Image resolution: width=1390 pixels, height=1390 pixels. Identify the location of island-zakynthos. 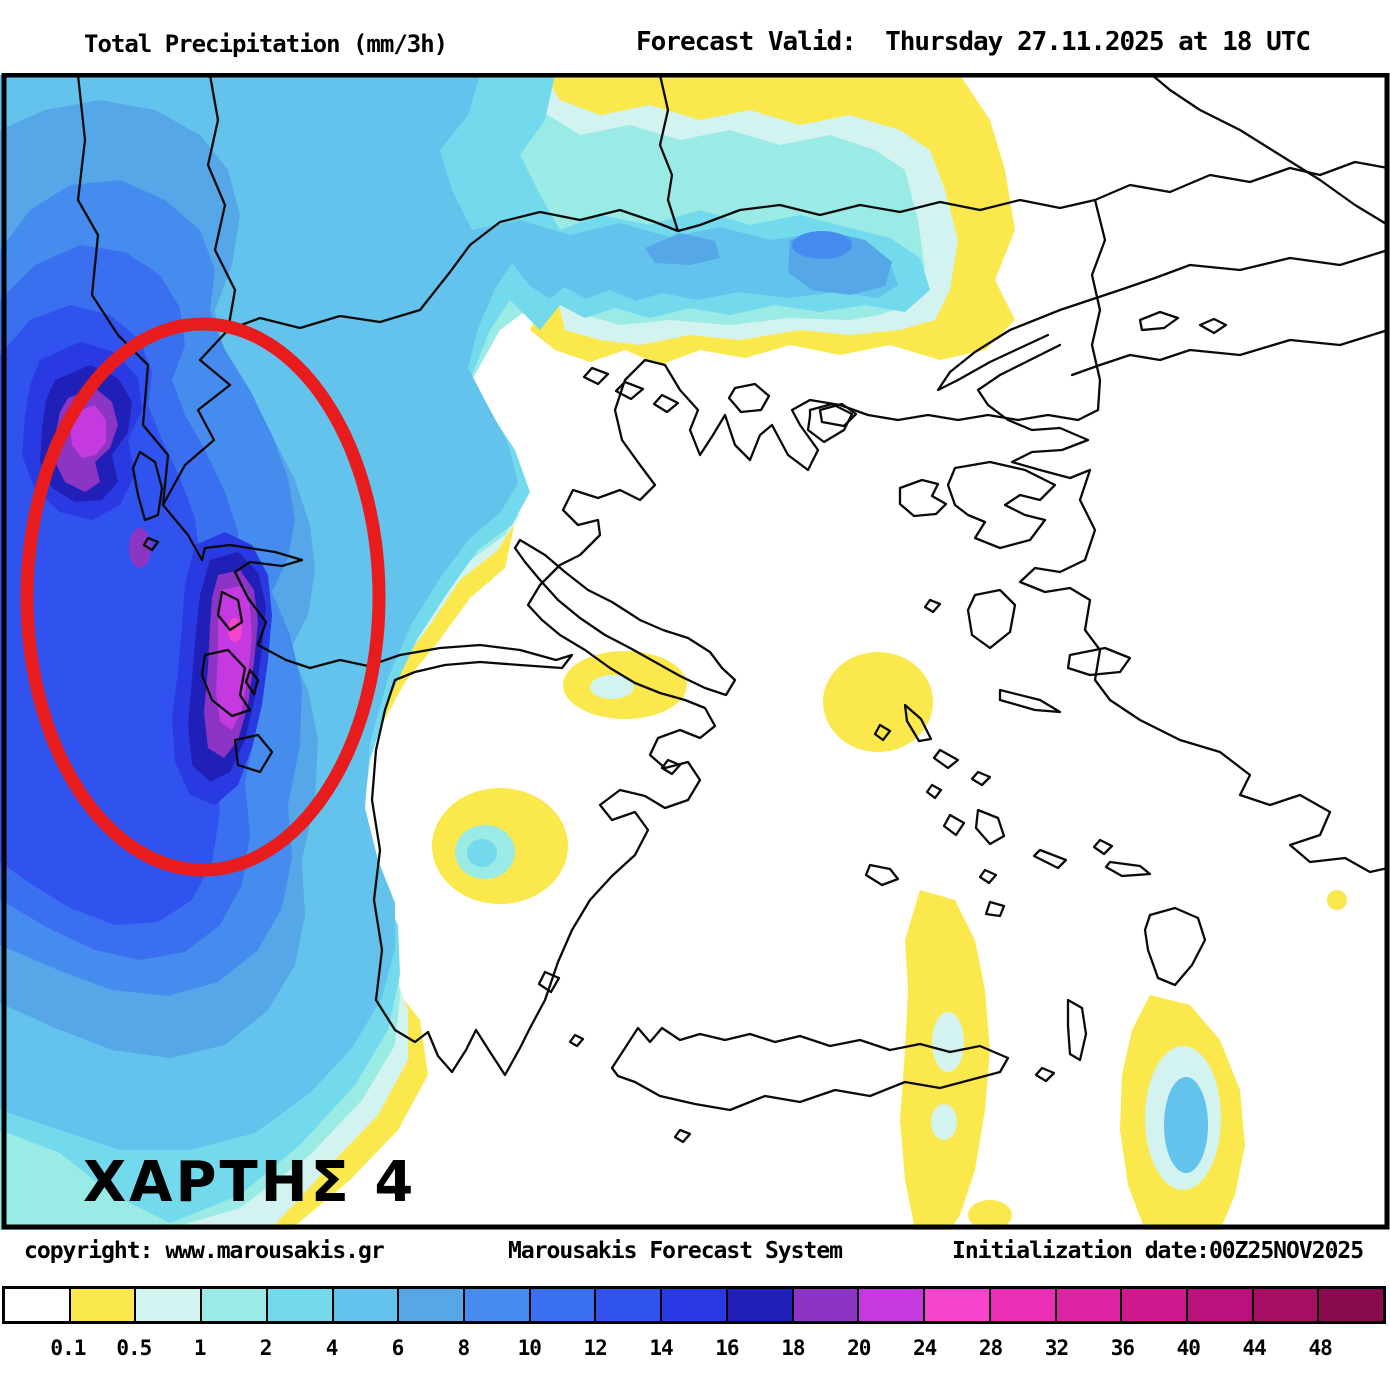
(253, 753).